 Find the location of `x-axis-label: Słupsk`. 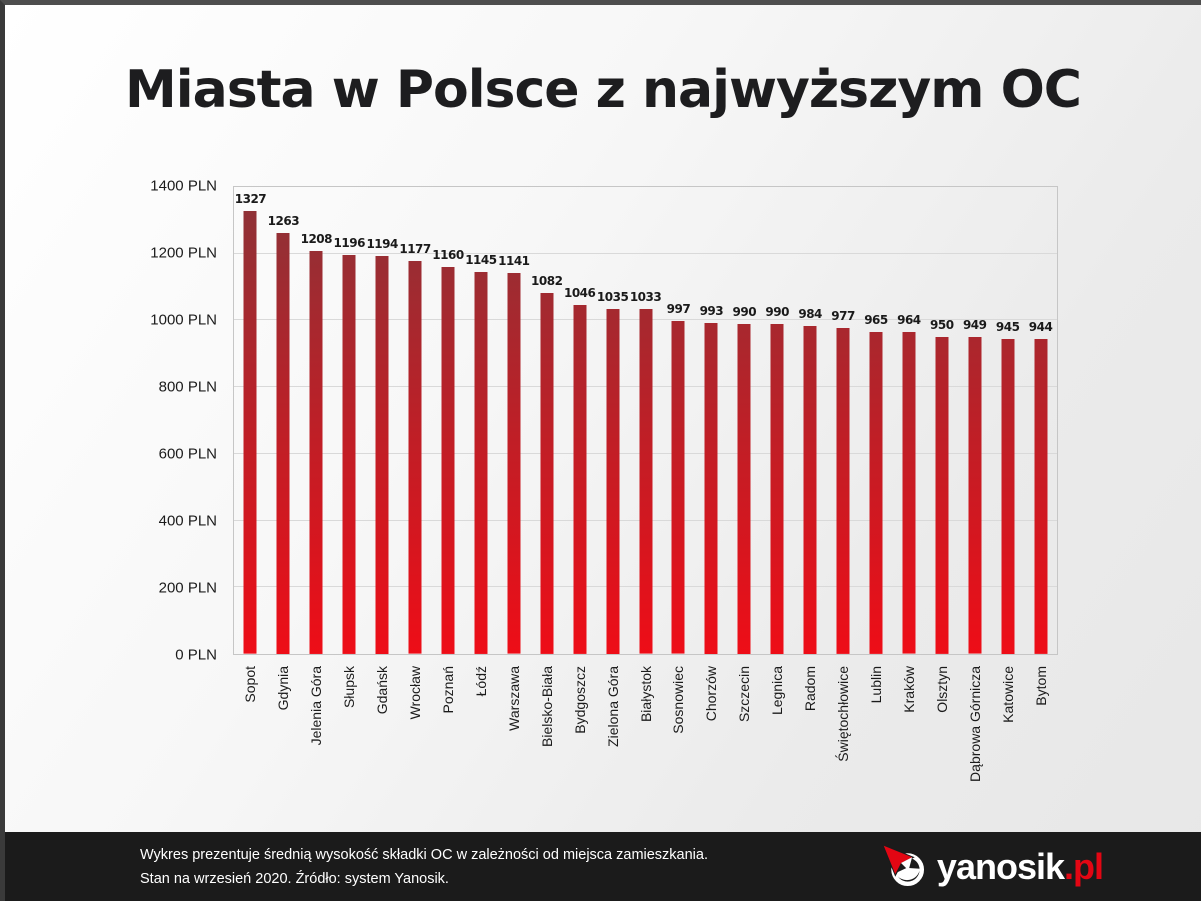

x-axis-label: Słupsk is located at coordinates (349, 687).